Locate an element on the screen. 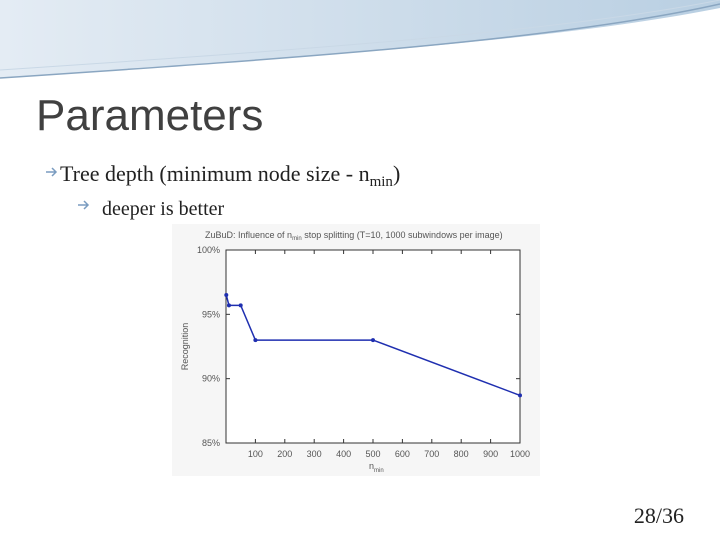 This screenshot has height=540, width=720. x-tick-label: 800 is located at coordinates (461, 454).